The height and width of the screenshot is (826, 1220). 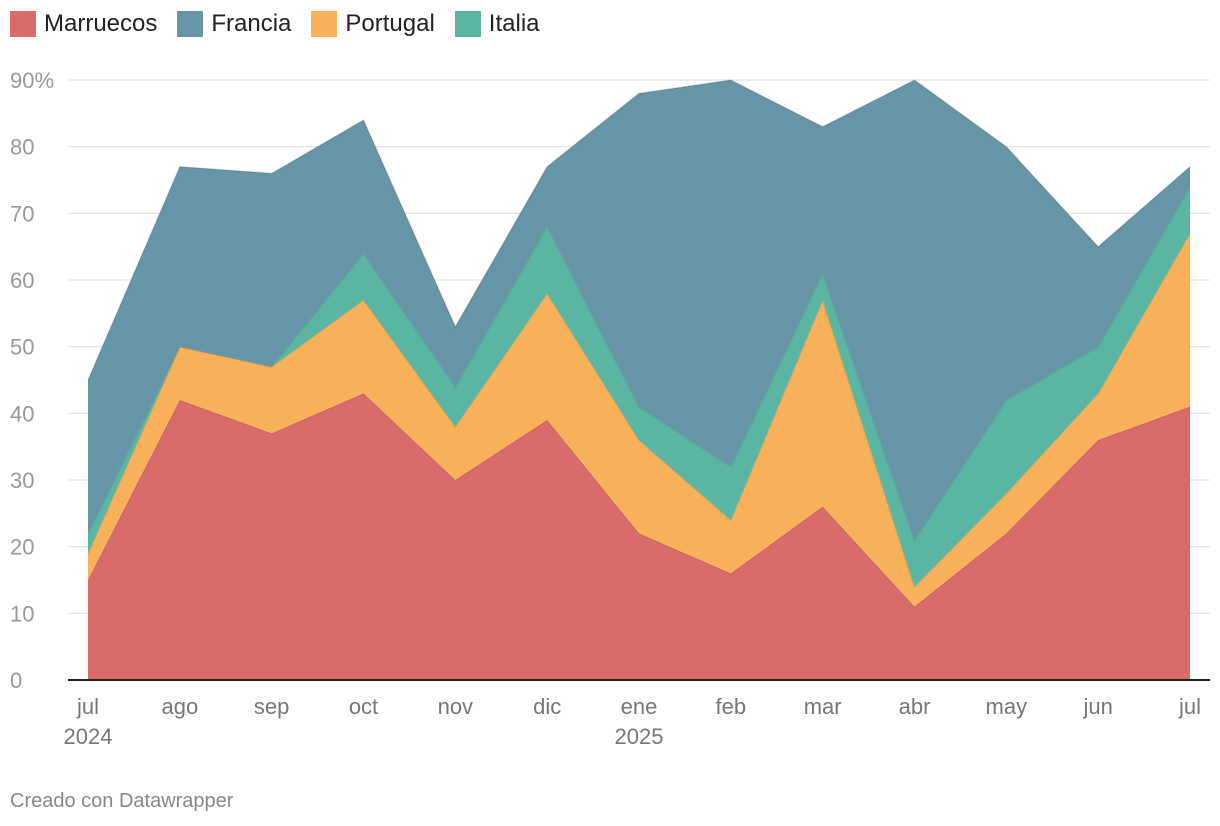 I want to click on x-tick-label-6: ene, so click(x=639, y=706).